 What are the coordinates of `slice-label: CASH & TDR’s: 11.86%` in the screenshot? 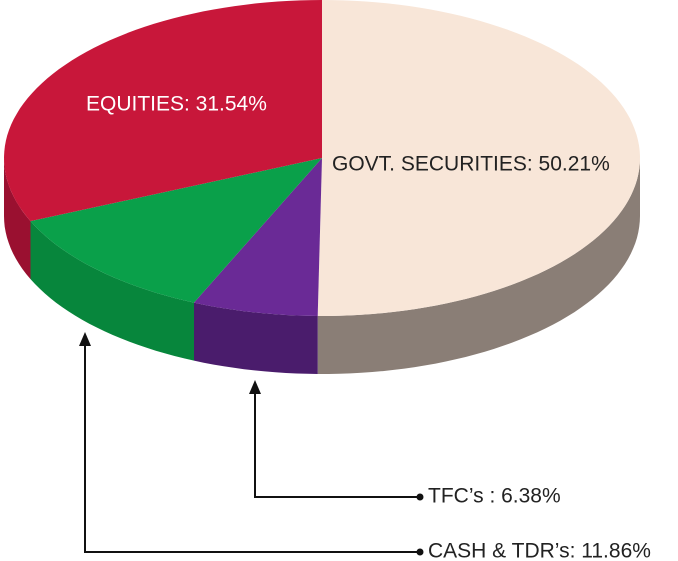 It's located at (539, 550).